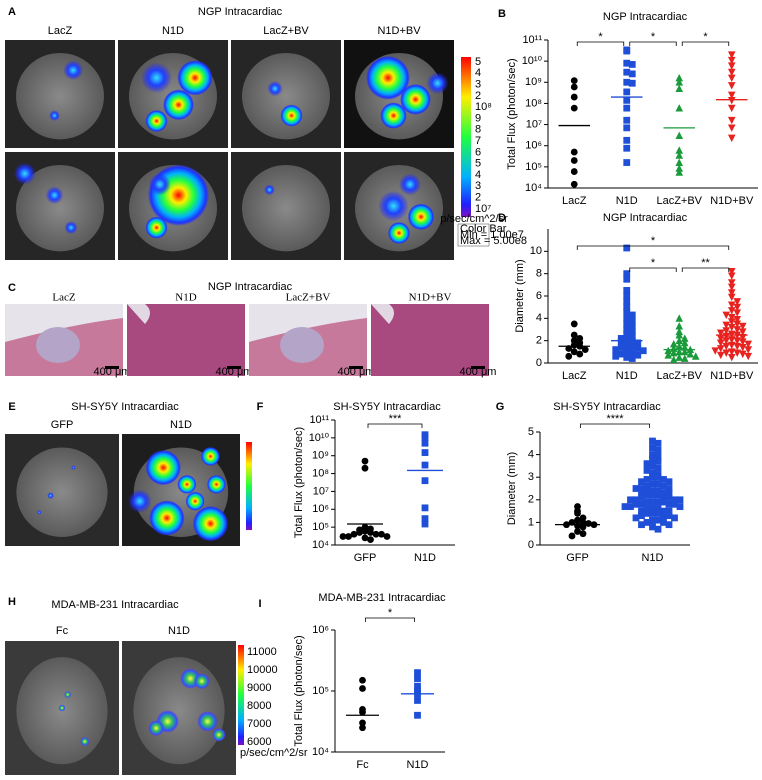 This screenshot has width=762, height=780. I want to click on scale-bar, so click(112, 367).